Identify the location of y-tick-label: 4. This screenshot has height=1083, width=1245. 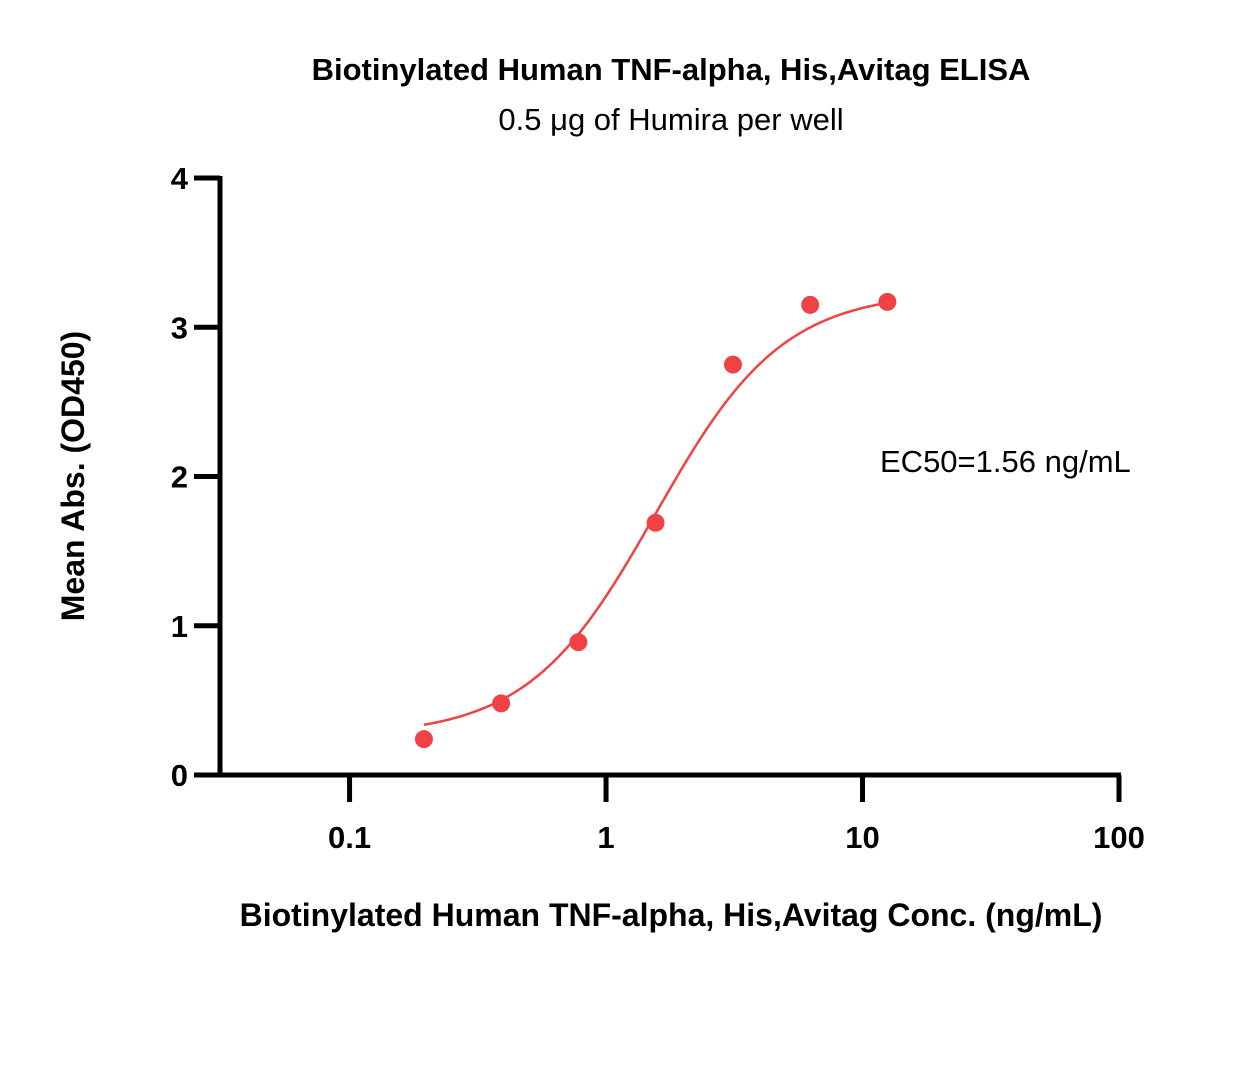
(180, 178).